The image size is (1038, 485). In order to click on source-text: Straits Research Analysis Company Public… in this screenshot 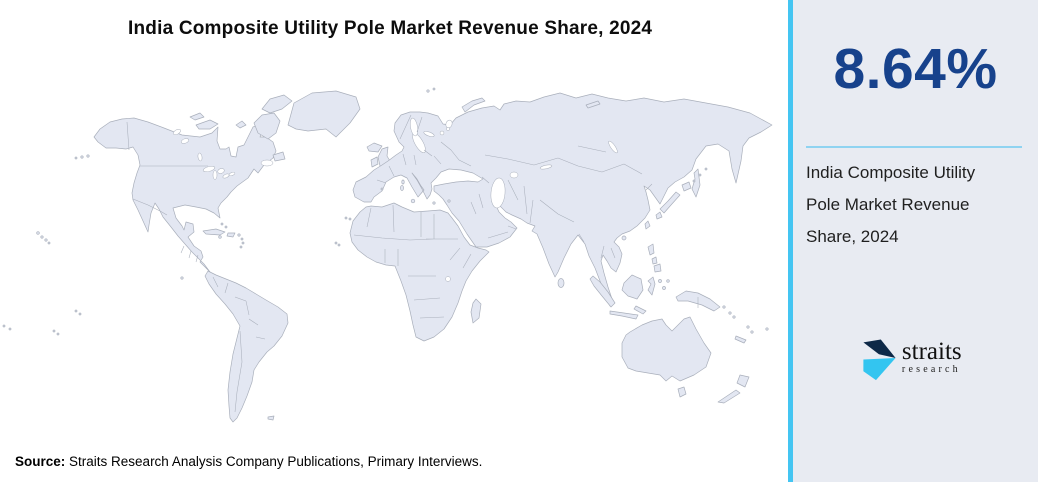, I will do `click(276, 461)`.